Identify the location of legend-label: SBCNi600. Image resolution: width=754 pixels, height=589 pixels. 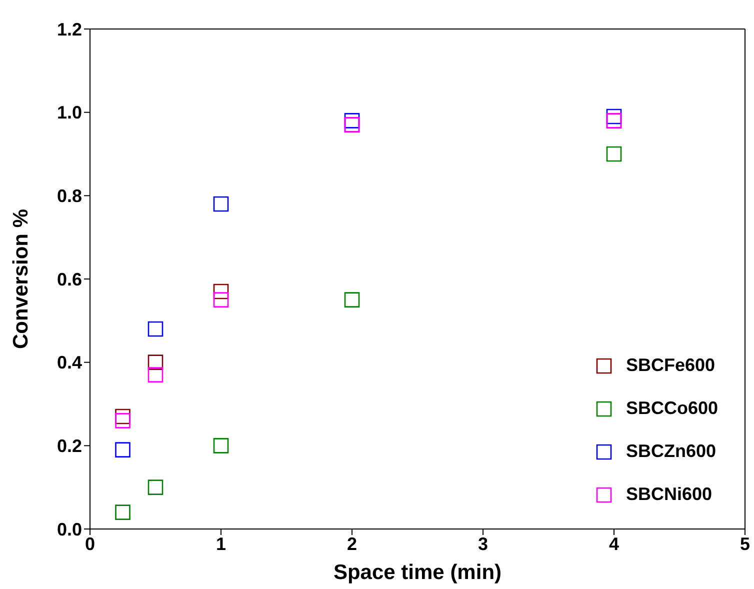
(669, 494).